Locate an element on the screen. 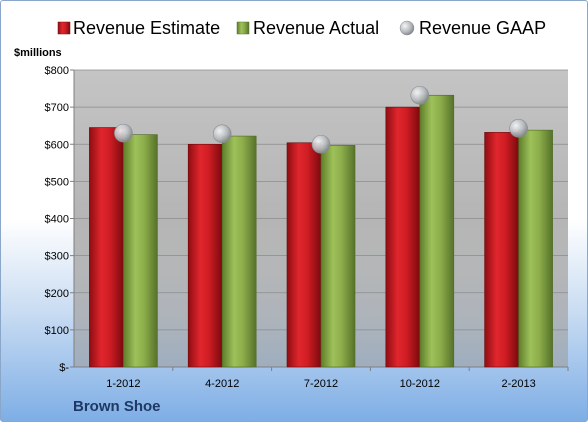  y-tick-label: $800 is located at coordinates (57, 71).